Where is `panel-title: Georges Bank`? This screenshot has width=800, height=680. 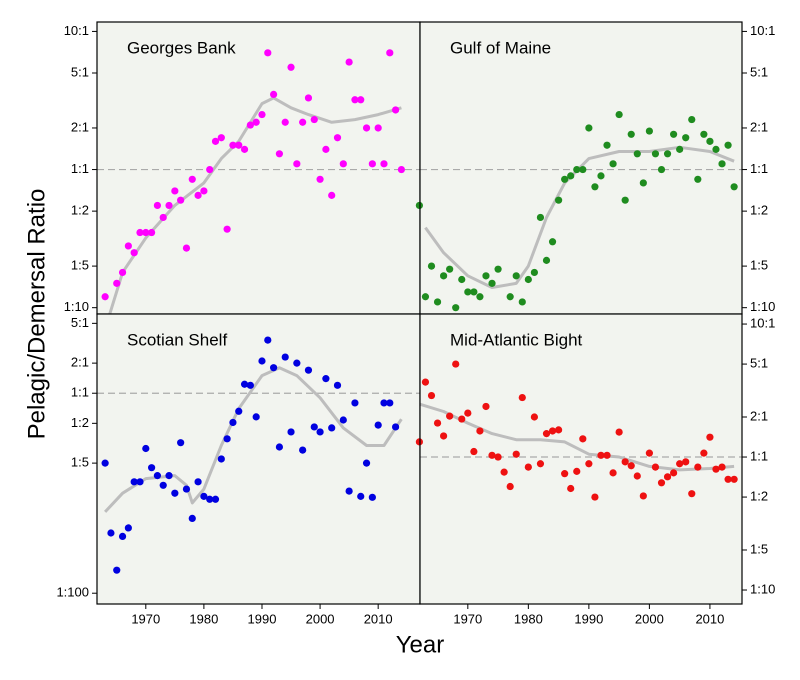
panel-title: Georges Bank is located at coordinates (181, 47).